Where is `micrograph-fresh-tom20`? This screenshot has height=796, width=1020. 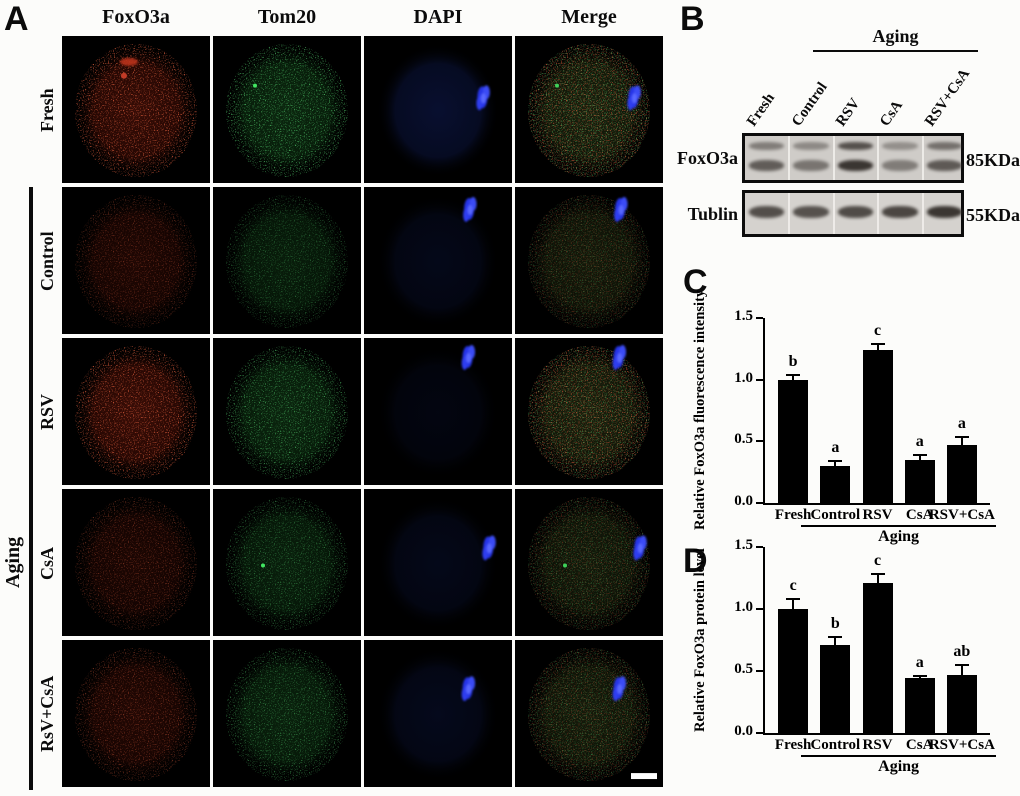
micrograph-fresh-tom20 is located at coordinates (287, 109).